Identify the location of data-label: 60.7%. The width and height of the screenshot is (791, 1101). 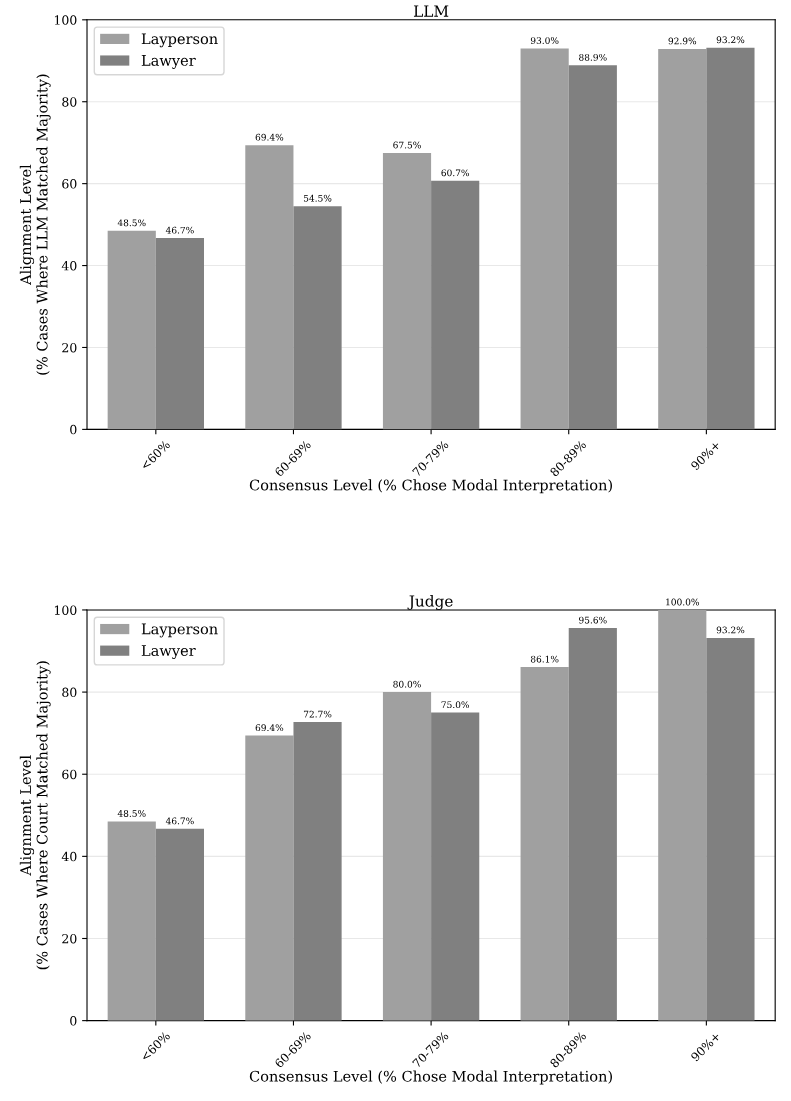
(455, 173).